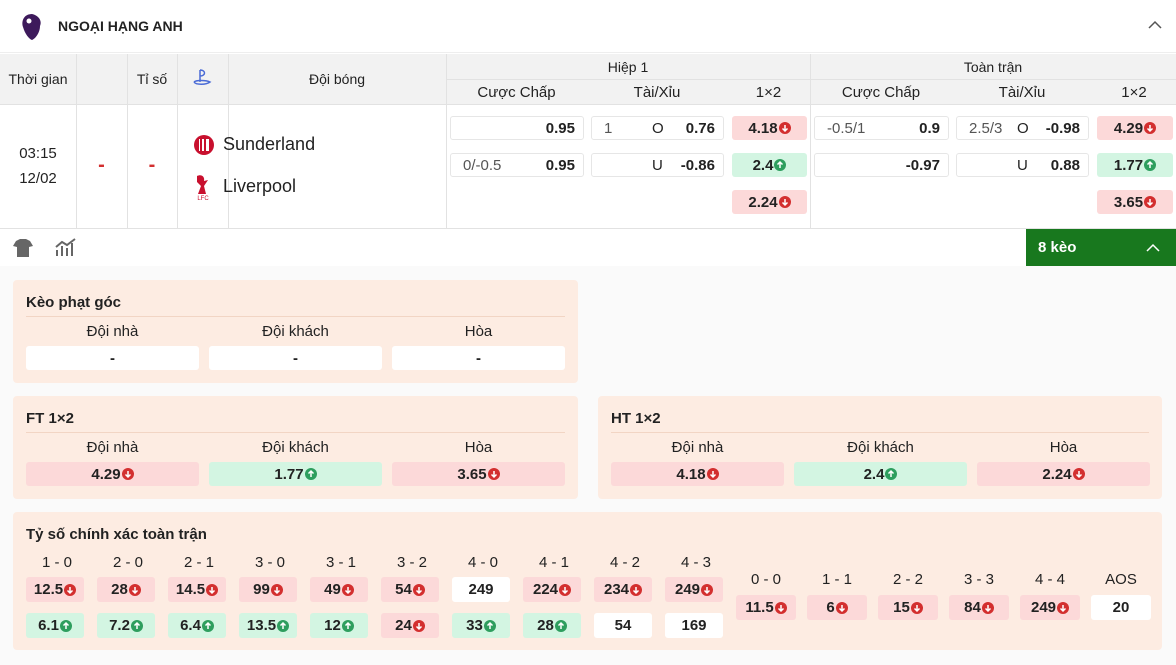 Image resolution: width=1176 pixels, height=665 pixels. Describe the element at coordinates (23, 248) in the screenshot. I see `jersey-icon` at that location.